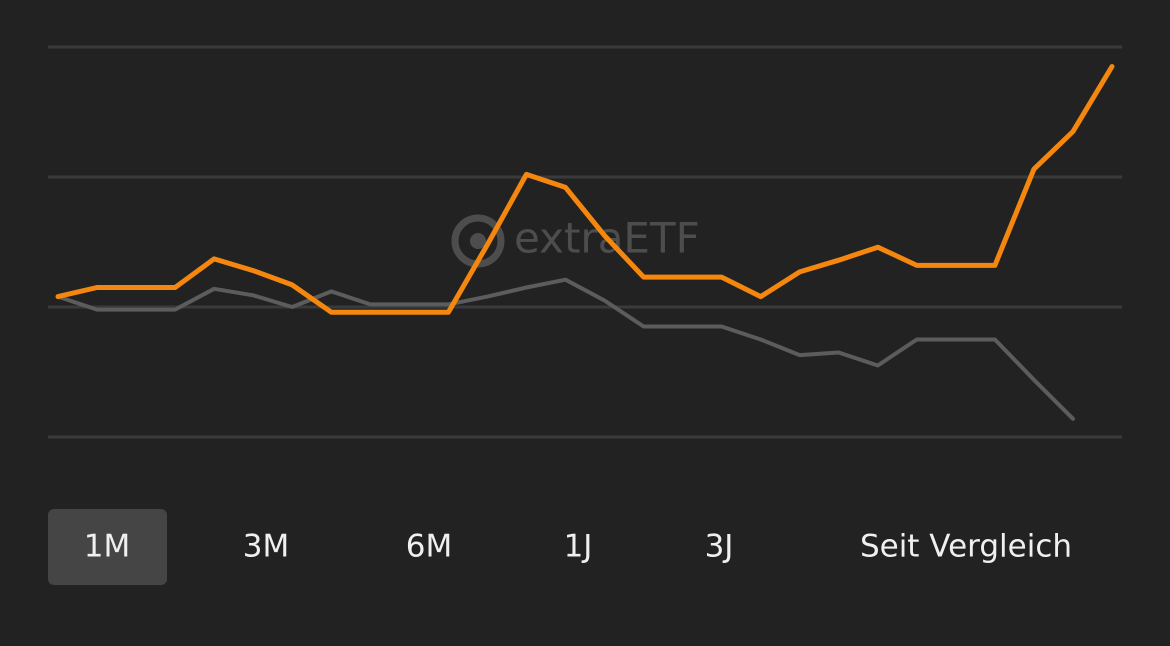  I want to click on range-button: Seit Vergleich, so click(966, 547).